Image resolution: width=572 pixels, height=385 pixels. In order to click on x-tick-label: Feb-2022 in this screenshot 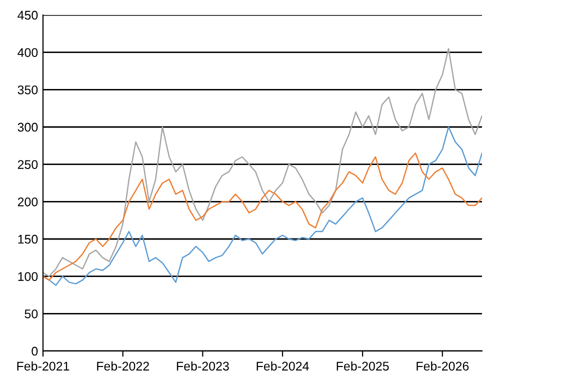, I will do `click(123, 366)`.